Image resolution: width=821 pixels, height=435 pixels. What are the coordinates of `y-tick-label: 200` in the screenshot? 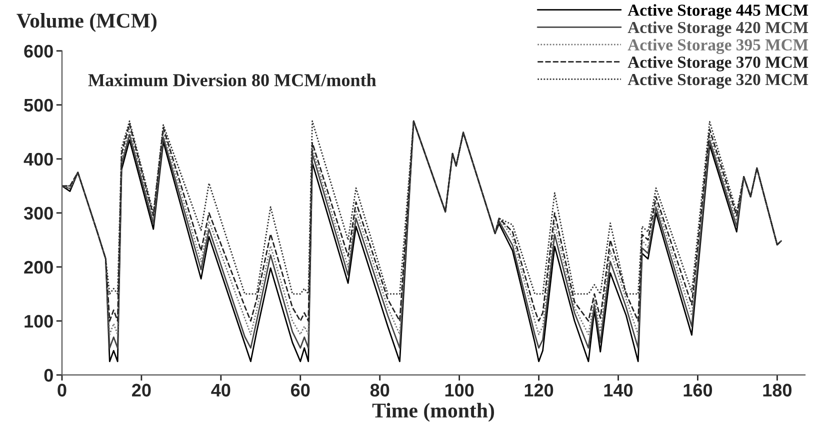 It's located at (38, 267).